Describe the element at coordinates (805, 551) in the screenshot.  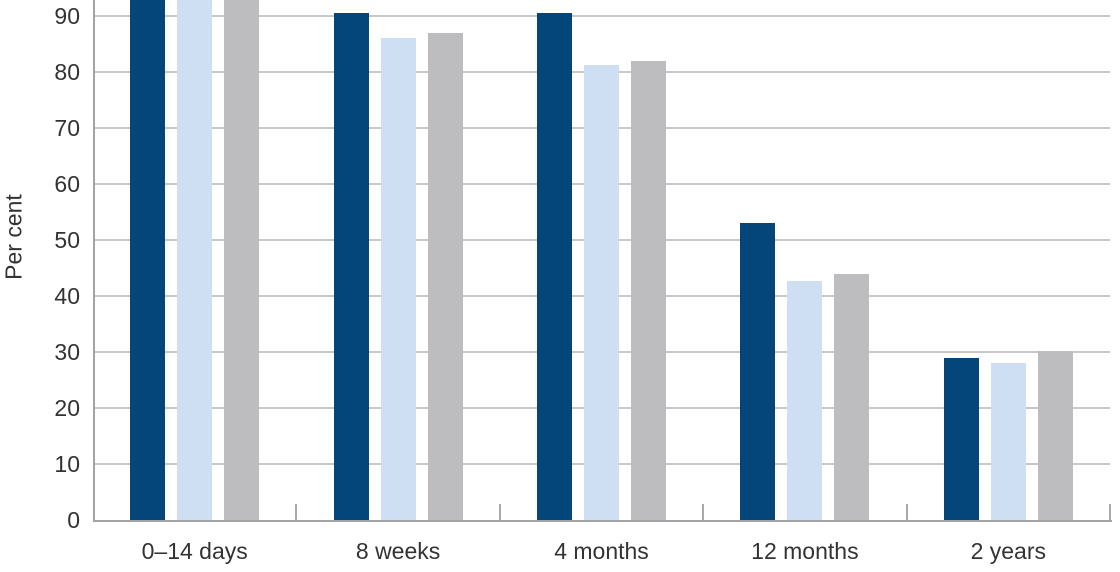
I see `x-axis-label-4: 12 months` at that location.